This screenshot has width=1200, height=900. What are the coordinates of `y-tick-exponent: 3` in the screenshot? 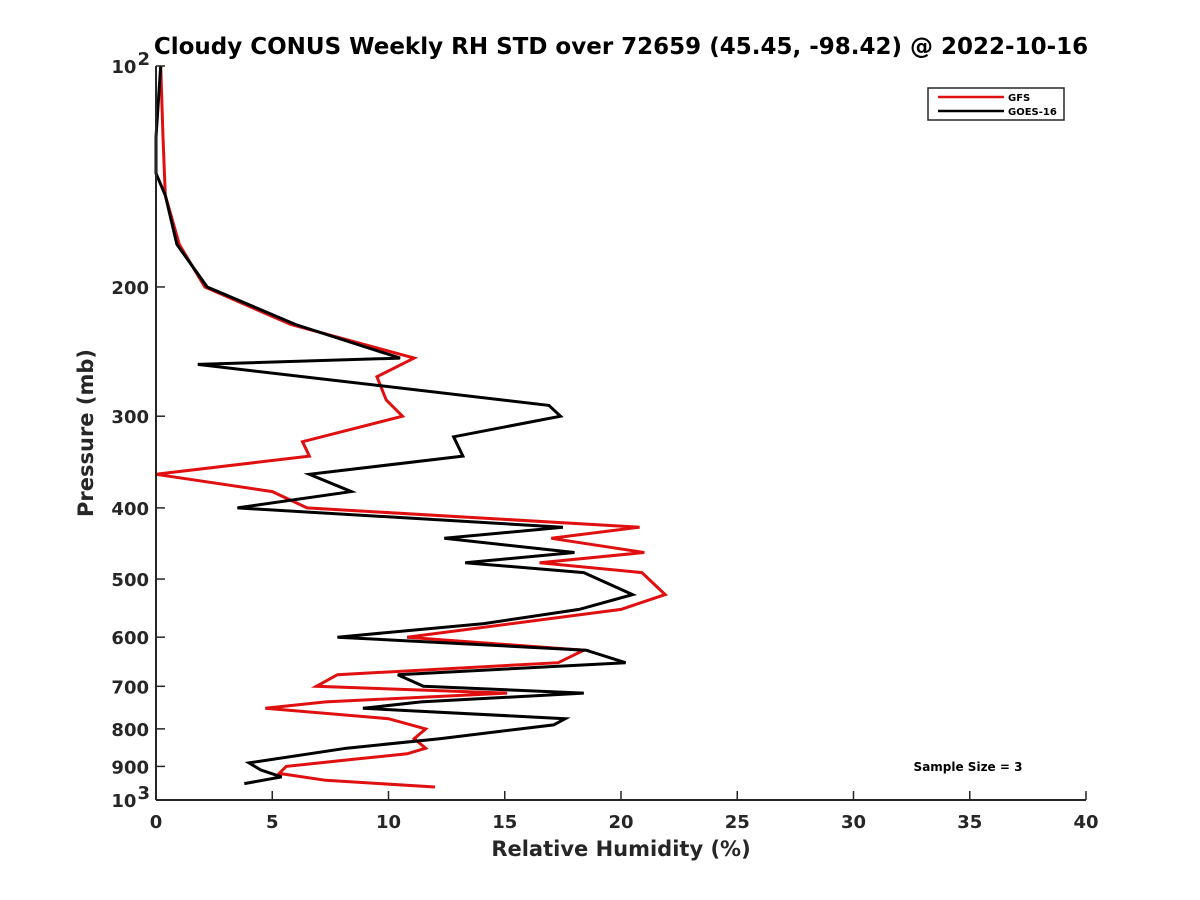 It's located at (143, 793).